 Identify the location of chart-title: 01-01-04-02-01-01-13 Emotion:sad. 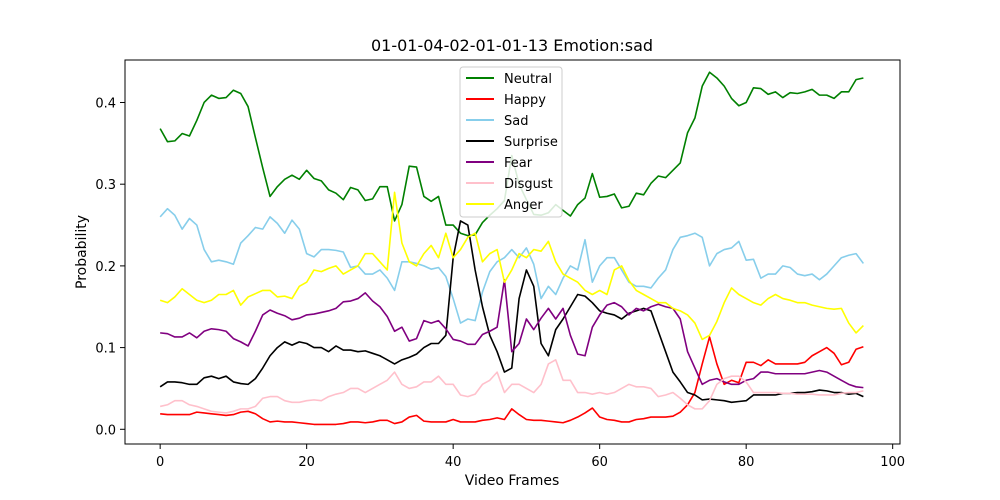
(512, 45).